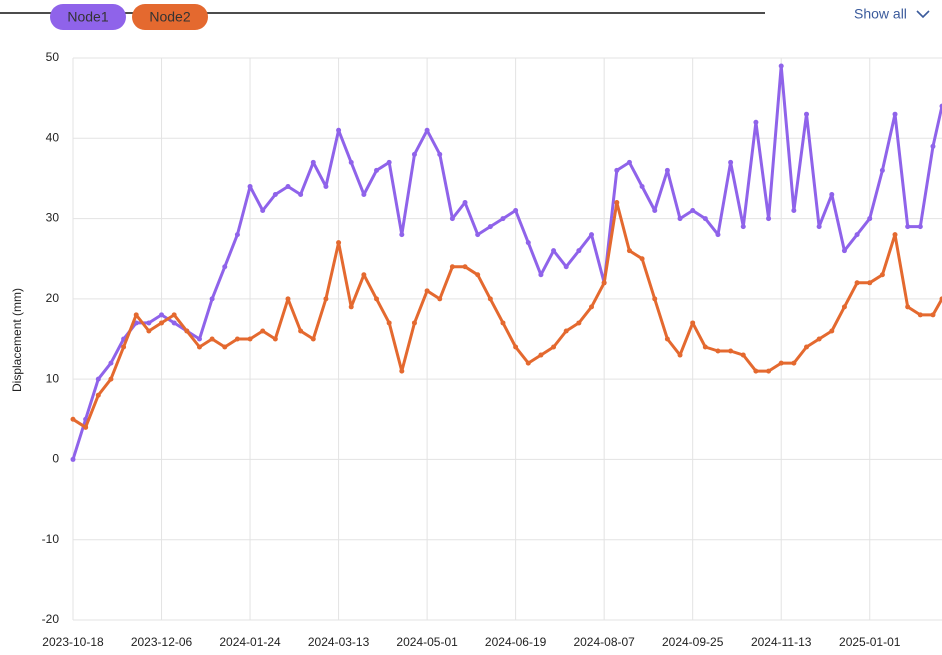  I want to click on y-tick-label: 40, so click(53, 137).